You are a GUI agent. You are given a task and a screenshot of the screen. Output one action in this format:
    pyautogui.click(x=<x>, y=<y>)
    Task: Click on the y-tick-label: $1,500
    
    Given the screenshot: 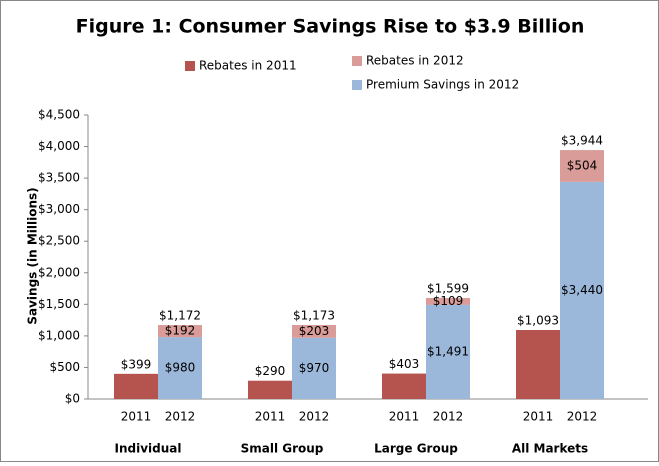 What is the action you would take?
    pyautogui.click(x=59, y=304)
    